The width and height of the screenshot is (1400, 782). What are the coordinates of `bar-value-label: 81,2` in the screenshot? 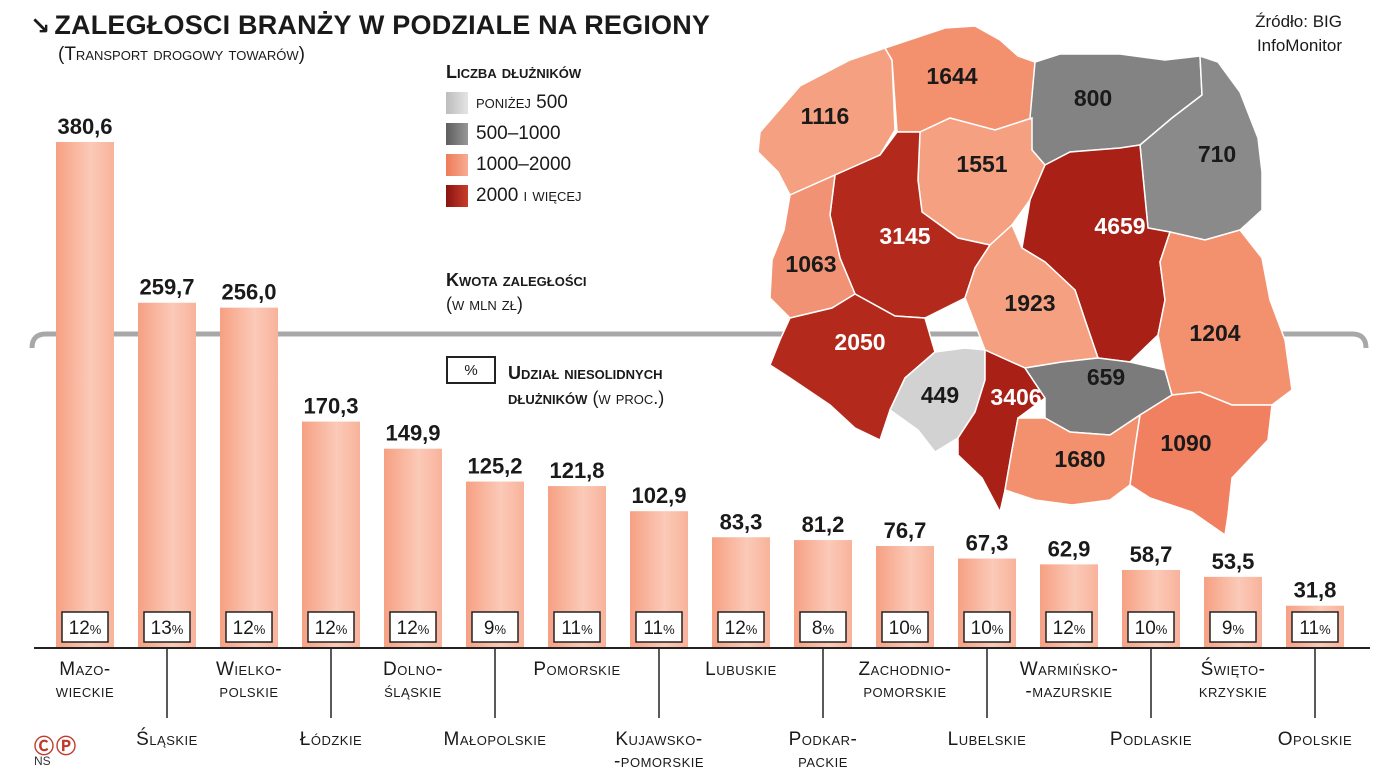 It's located at (823, 524).